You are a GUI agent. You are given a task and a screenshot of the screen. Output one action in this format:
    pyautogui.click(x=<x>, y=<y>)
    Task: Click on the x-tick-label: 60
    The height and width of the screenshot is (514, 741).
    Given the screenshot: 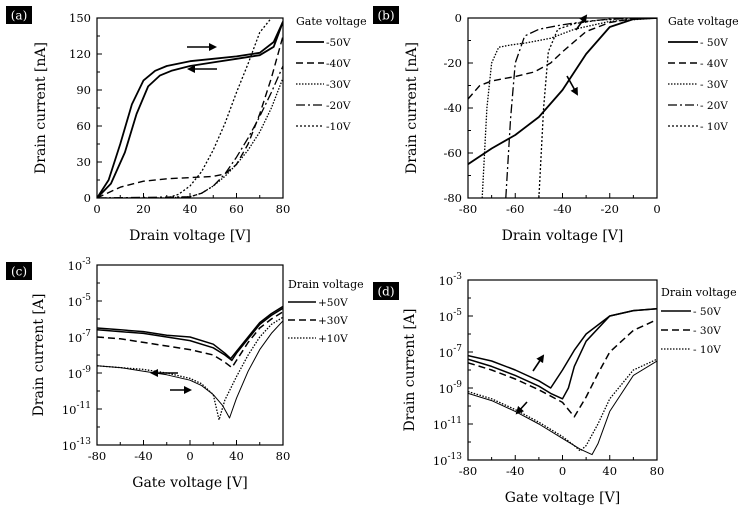 What is the action you would take?
    pyautogui.click(x=236, y=209)
    